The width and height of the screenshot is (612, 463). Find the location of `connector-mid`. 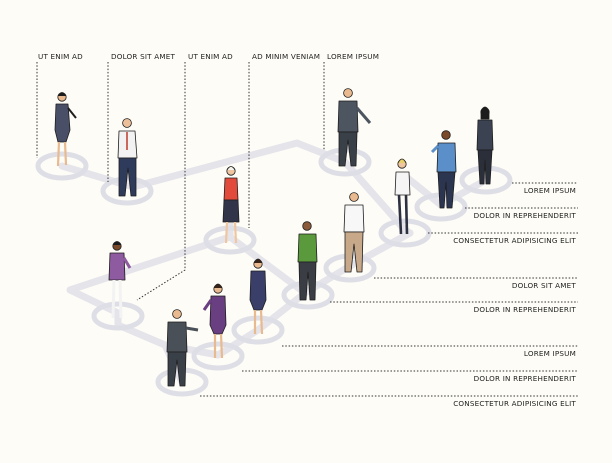

connector-mid is located at coordinates (150, 250).